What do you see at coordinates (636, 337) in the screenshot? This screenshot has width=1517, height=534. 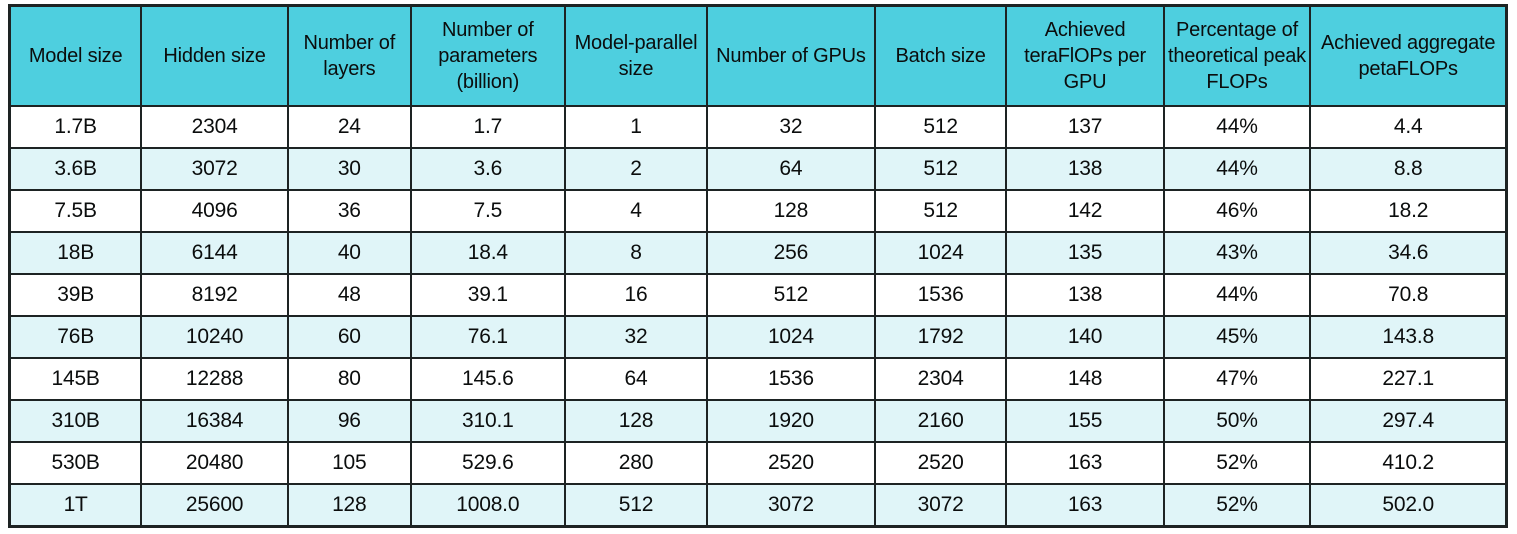 I see `cell-r5-c4: 32` at bounding box center [636, 337].